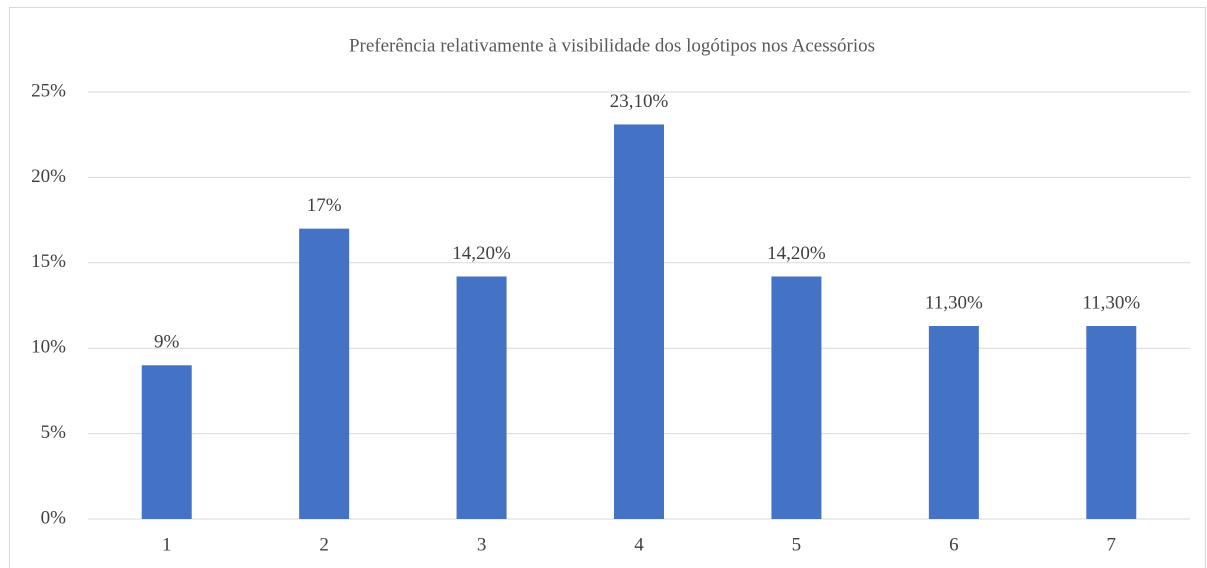 Image resolution: width=1207 pixels, height=568 pixels. Describe the element at coordinates (48, 261) in the screenshot. I see `y-tick-label: 15%` at that location.